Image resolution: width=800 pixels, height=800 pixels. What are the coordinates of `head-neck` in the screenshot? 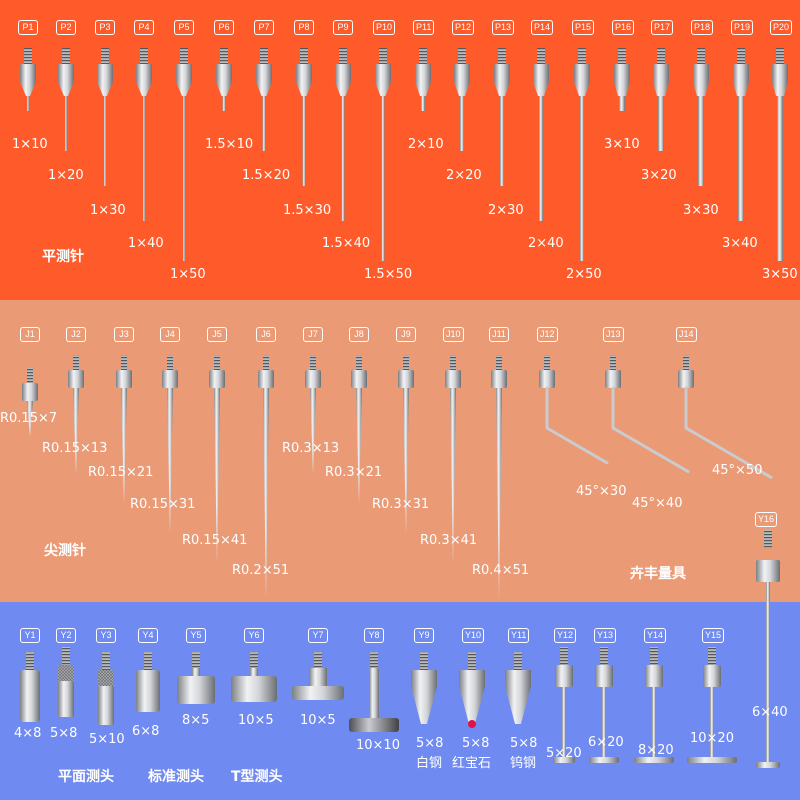 It's located at (196, 672).